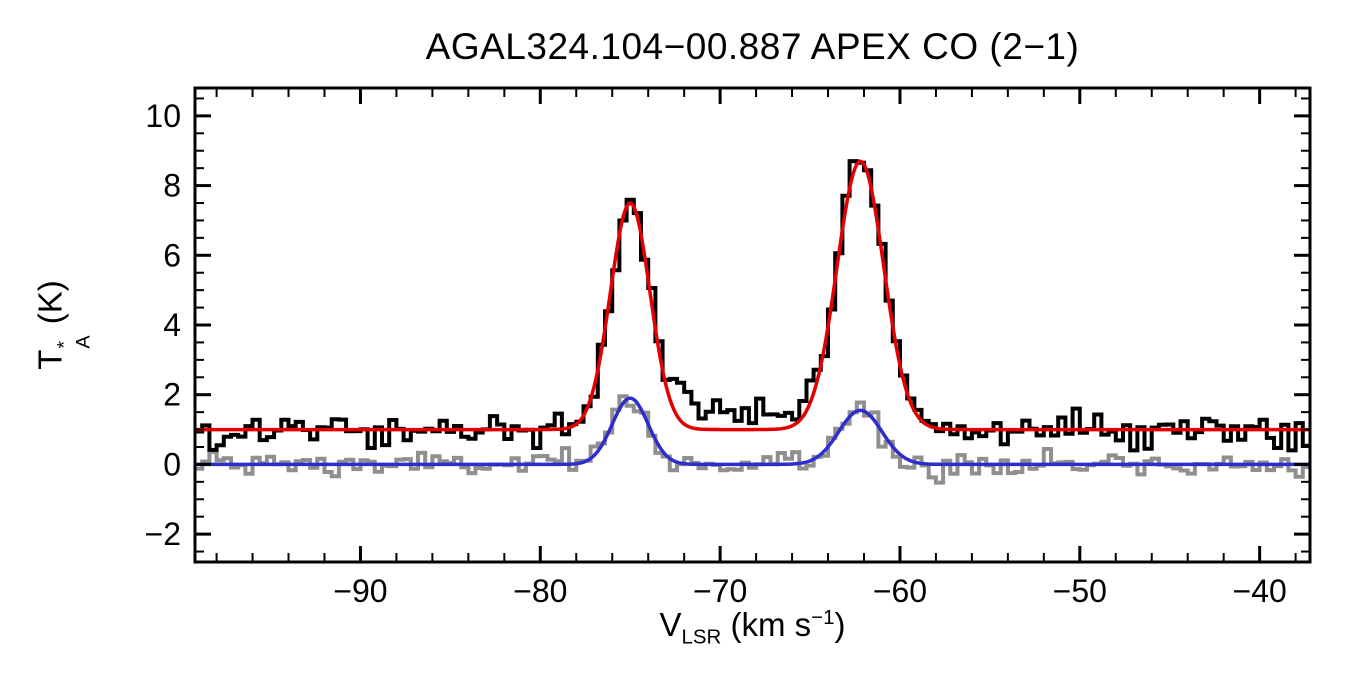 The height and width of the screenshot is (675, 1350). I want to click on x-axis-label-unit-pre: (km s, so click(766, 624).